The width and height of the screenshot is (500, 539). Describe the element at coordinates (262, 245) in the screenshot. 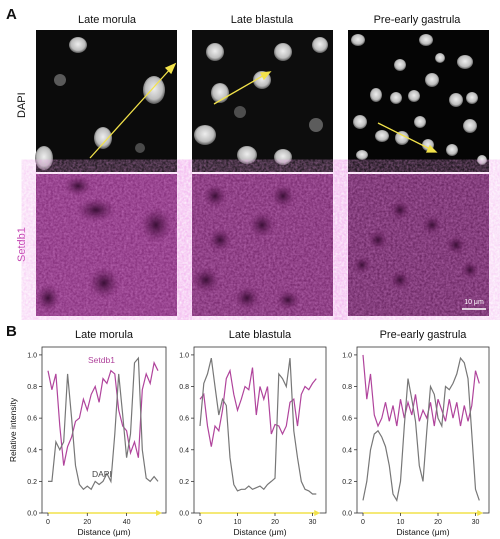

I see `setdb1-image-late-blastula` at that location.